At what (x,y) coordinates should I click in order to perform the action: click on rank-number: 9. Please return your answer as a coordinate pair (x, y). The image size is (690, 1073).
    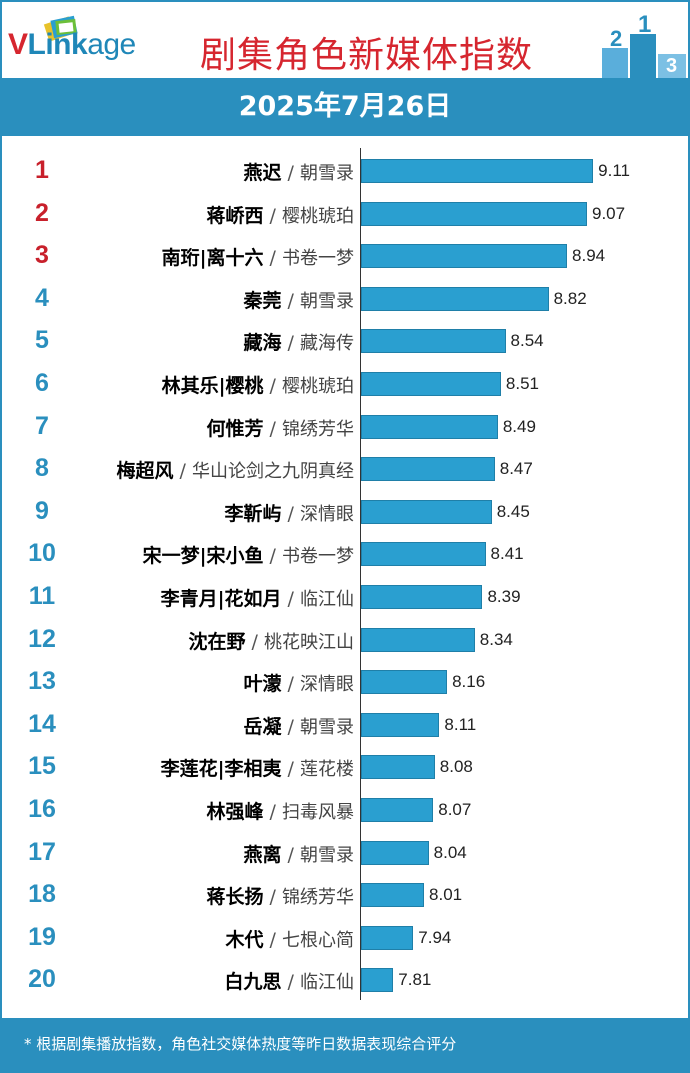
    Looking at the image, I should click on (42, 510).